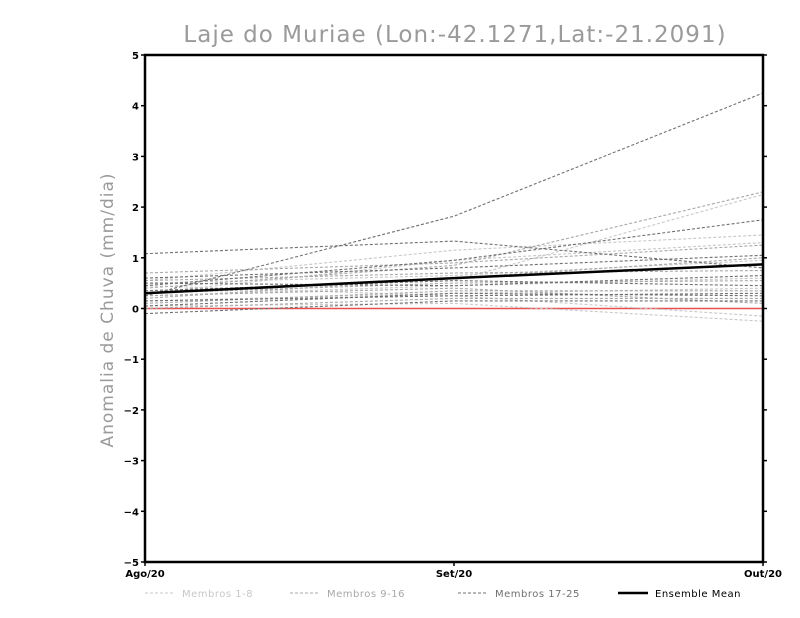 This screenshot has height=618, width=800. Describe the element at coordinates (135, 157) in the screenshot. I see `y-tick-label: 3` at that location.